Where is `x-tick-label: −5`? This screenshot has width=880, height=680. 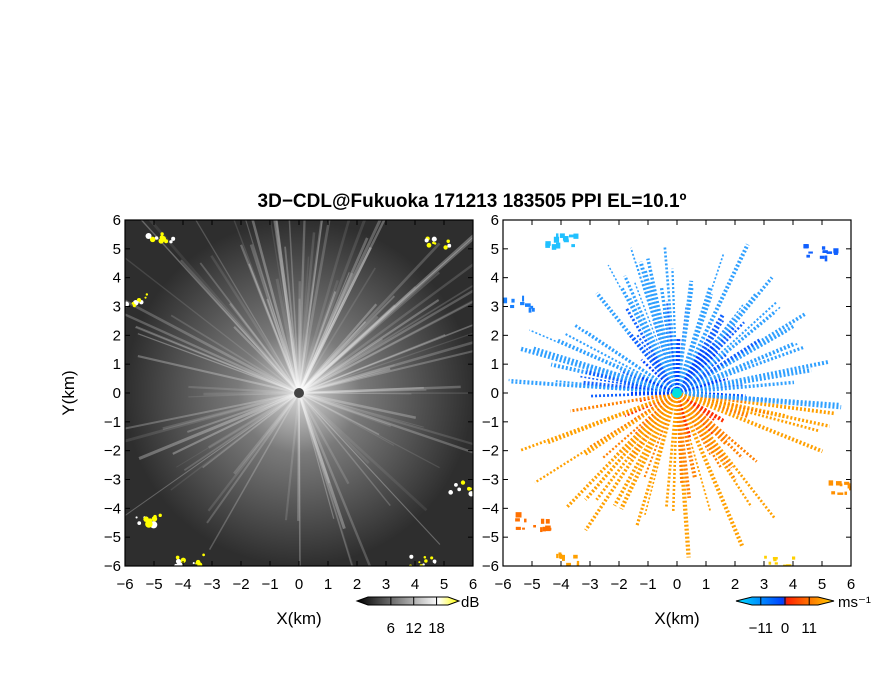 x-tick-label: −5 is located at coordinates (531, 584).